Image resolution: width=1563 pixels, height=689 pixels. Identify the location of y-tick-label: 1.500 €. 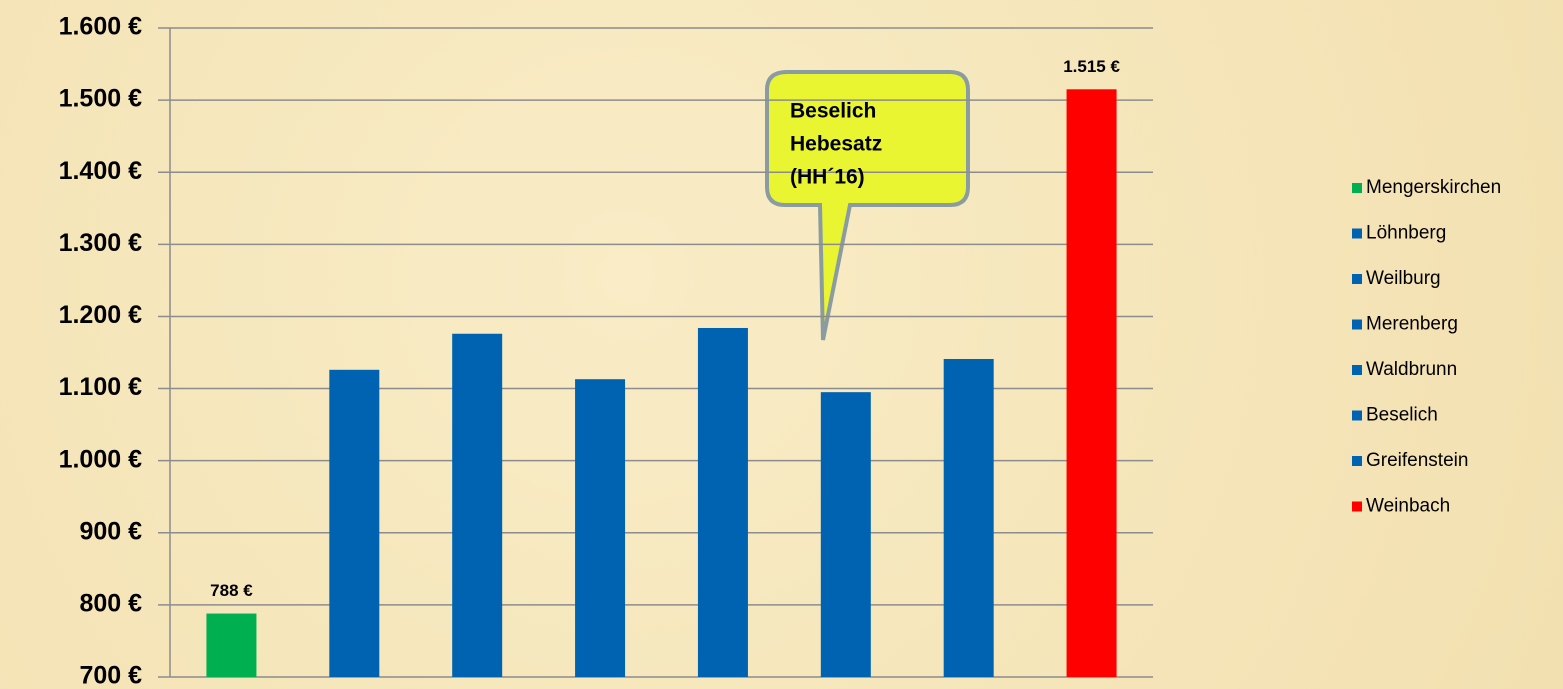
(101, 99).